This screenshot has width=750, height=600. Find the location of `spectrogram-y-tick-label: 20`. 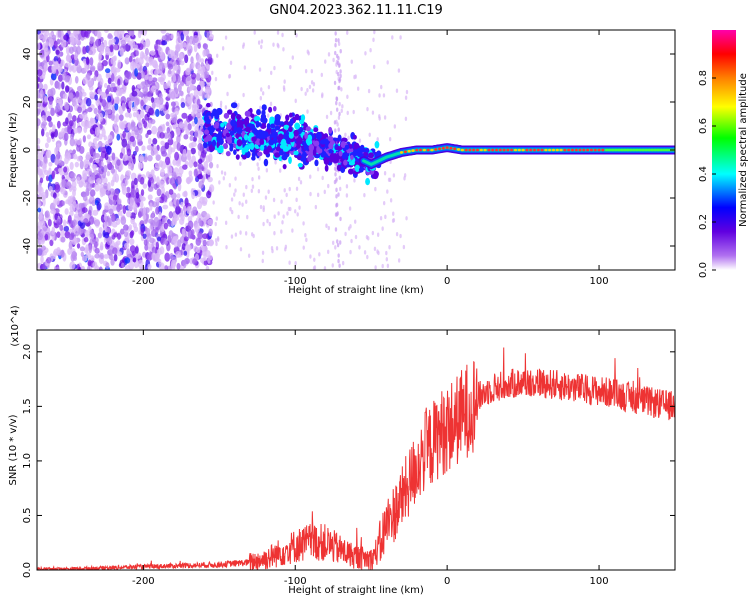

spectrogram-y-tick-label: 20 is located at coordinates (27, 102).